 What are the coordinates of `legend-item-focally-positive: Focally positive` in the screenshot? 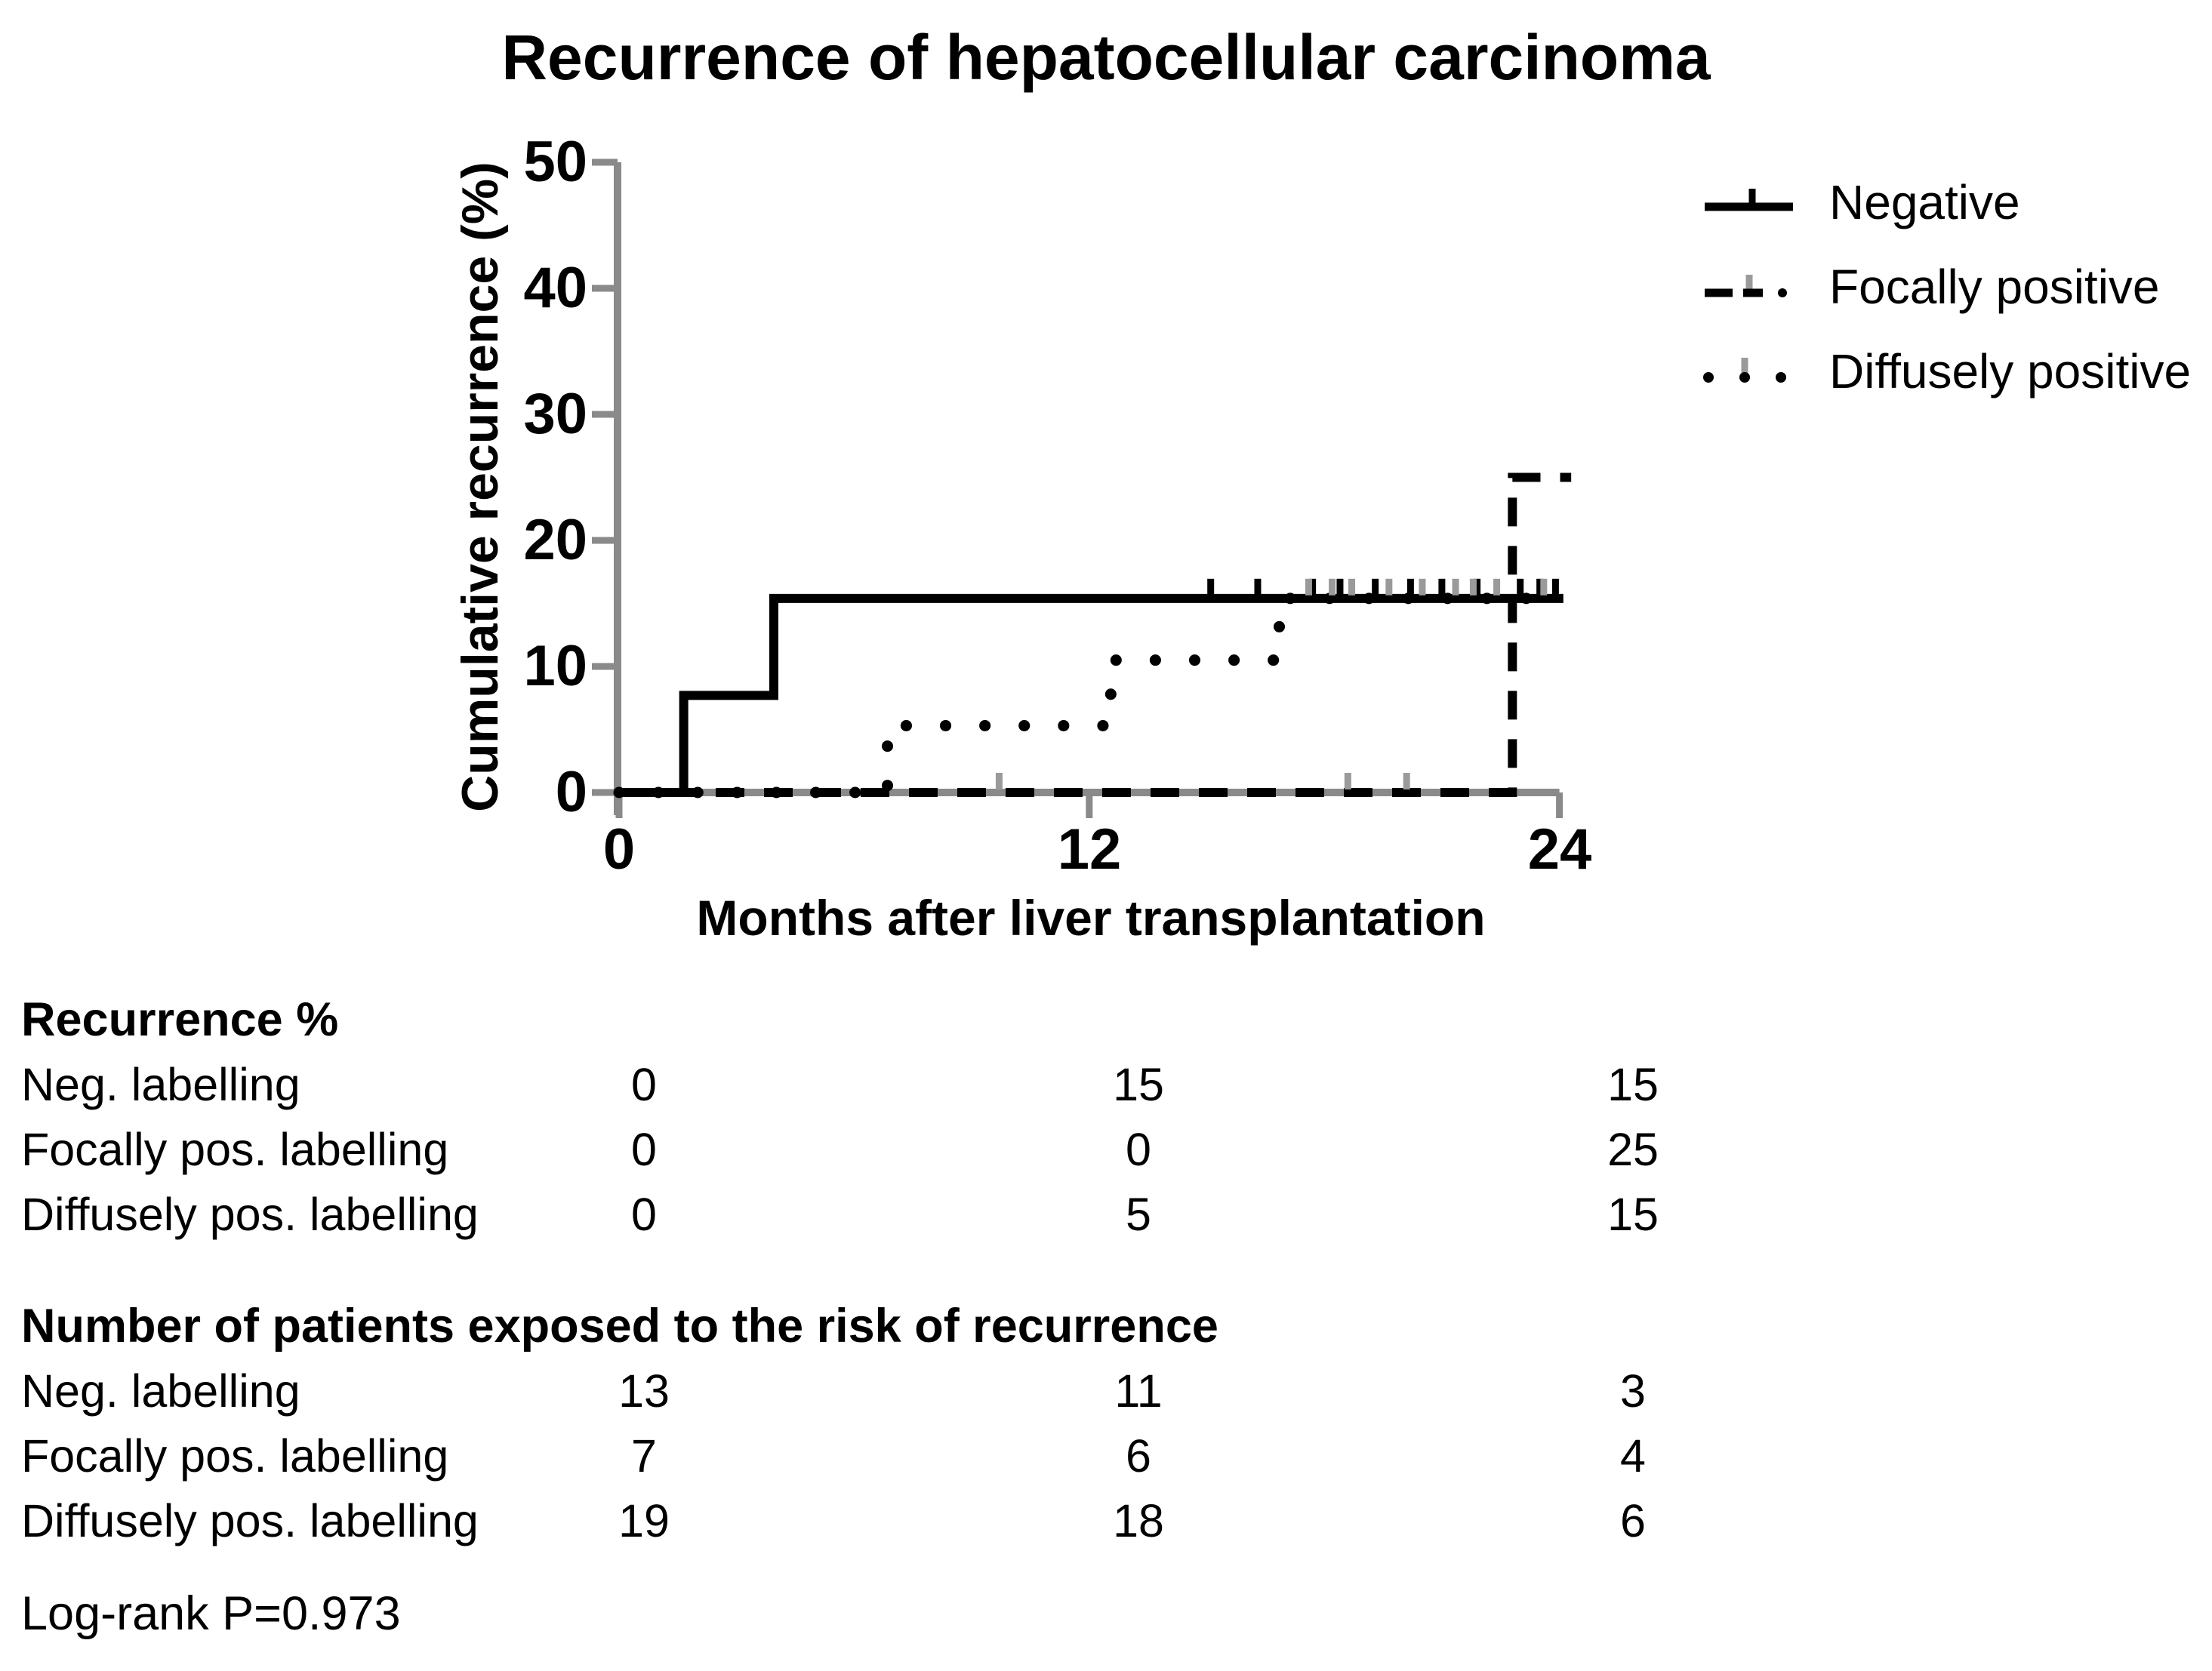 It's located at (1931, 287).